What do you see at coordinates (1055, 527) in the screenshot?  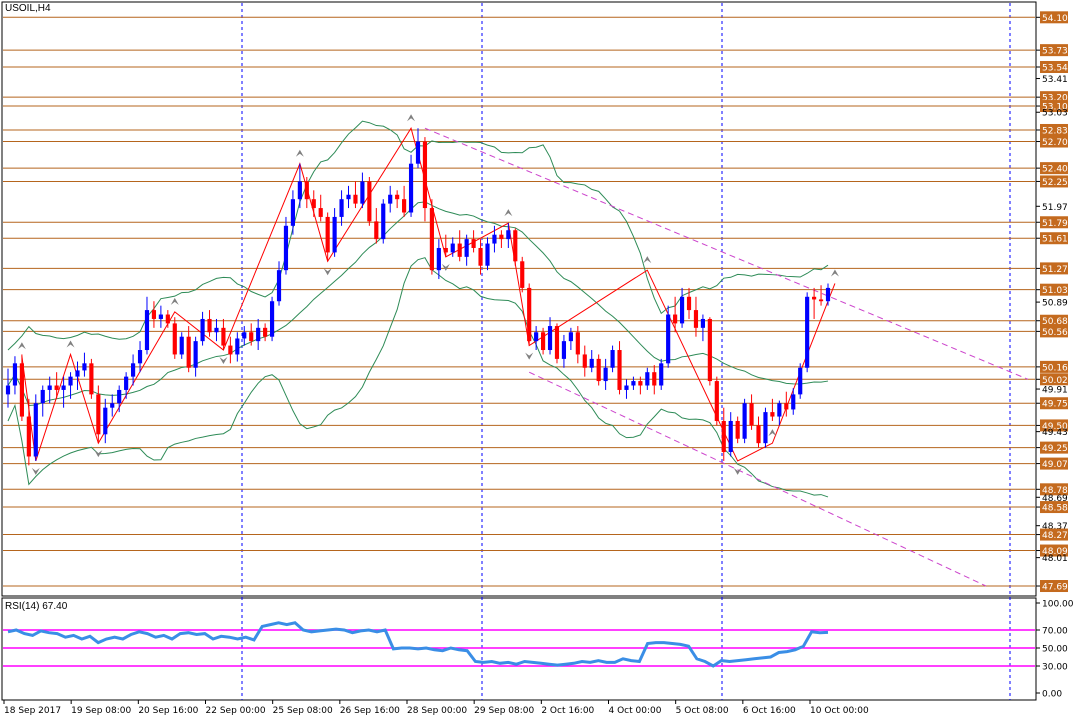 I see `y-tick-label: 48.37` at bounding box center [1055, 527].